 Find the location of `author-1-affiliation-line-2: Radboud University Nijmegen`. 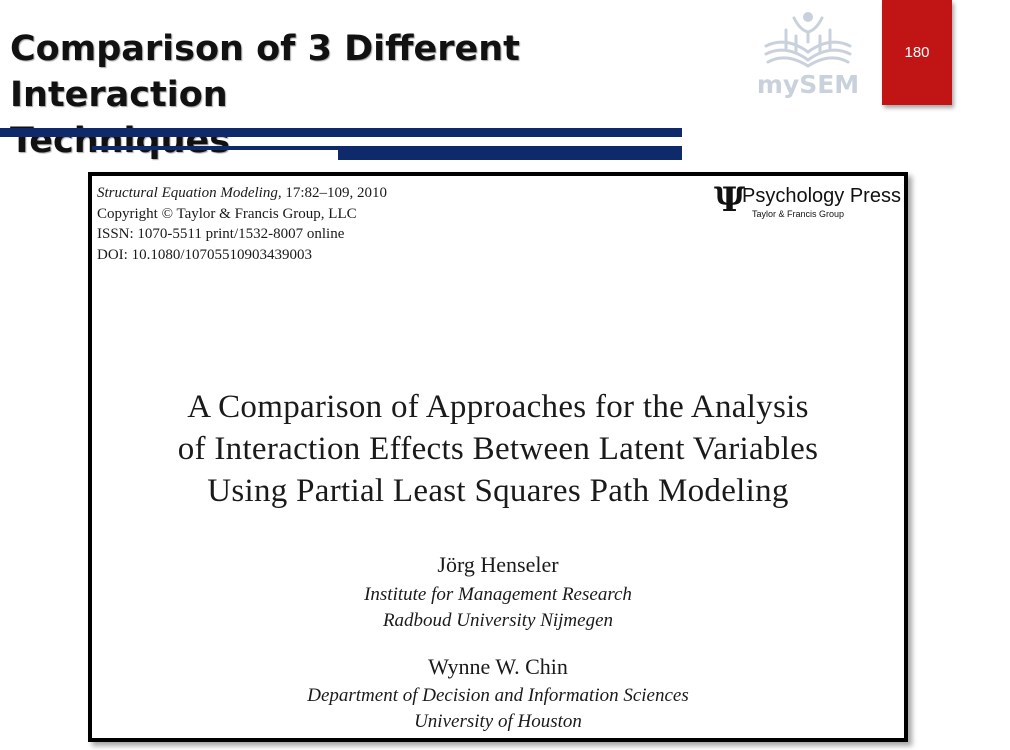

author-1-affiliation-line-2: Radboud University Nijmegen is located at coordinates (498, 620).